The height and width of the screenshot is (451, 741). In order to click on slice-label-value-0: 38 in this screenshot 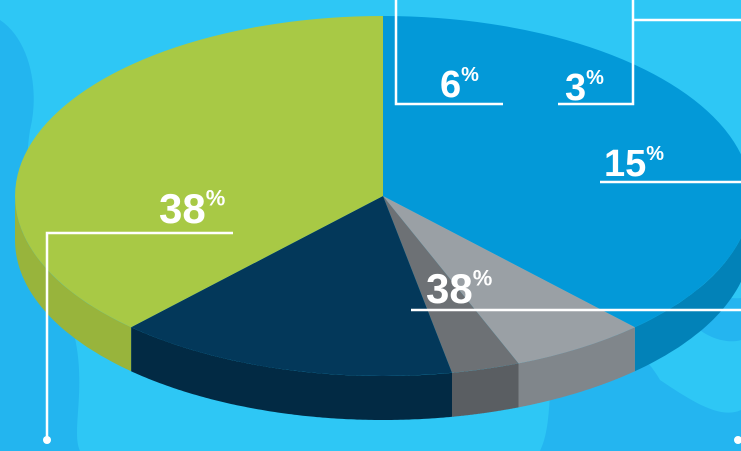, I will do `click(182, 208)`.